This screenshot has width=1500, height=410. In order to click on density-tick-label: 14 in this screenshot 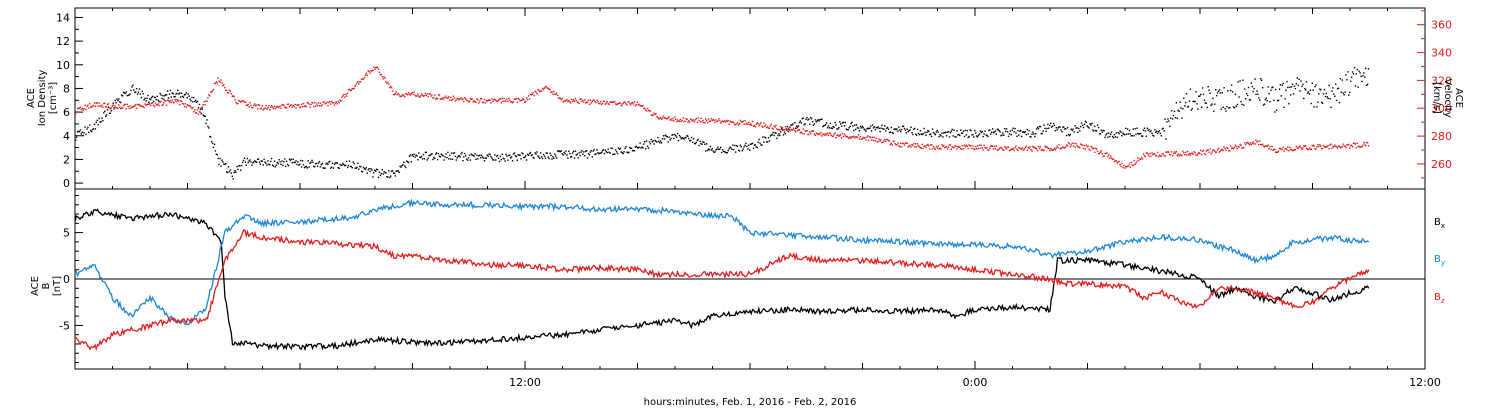, I will do `click(63, 17)`.